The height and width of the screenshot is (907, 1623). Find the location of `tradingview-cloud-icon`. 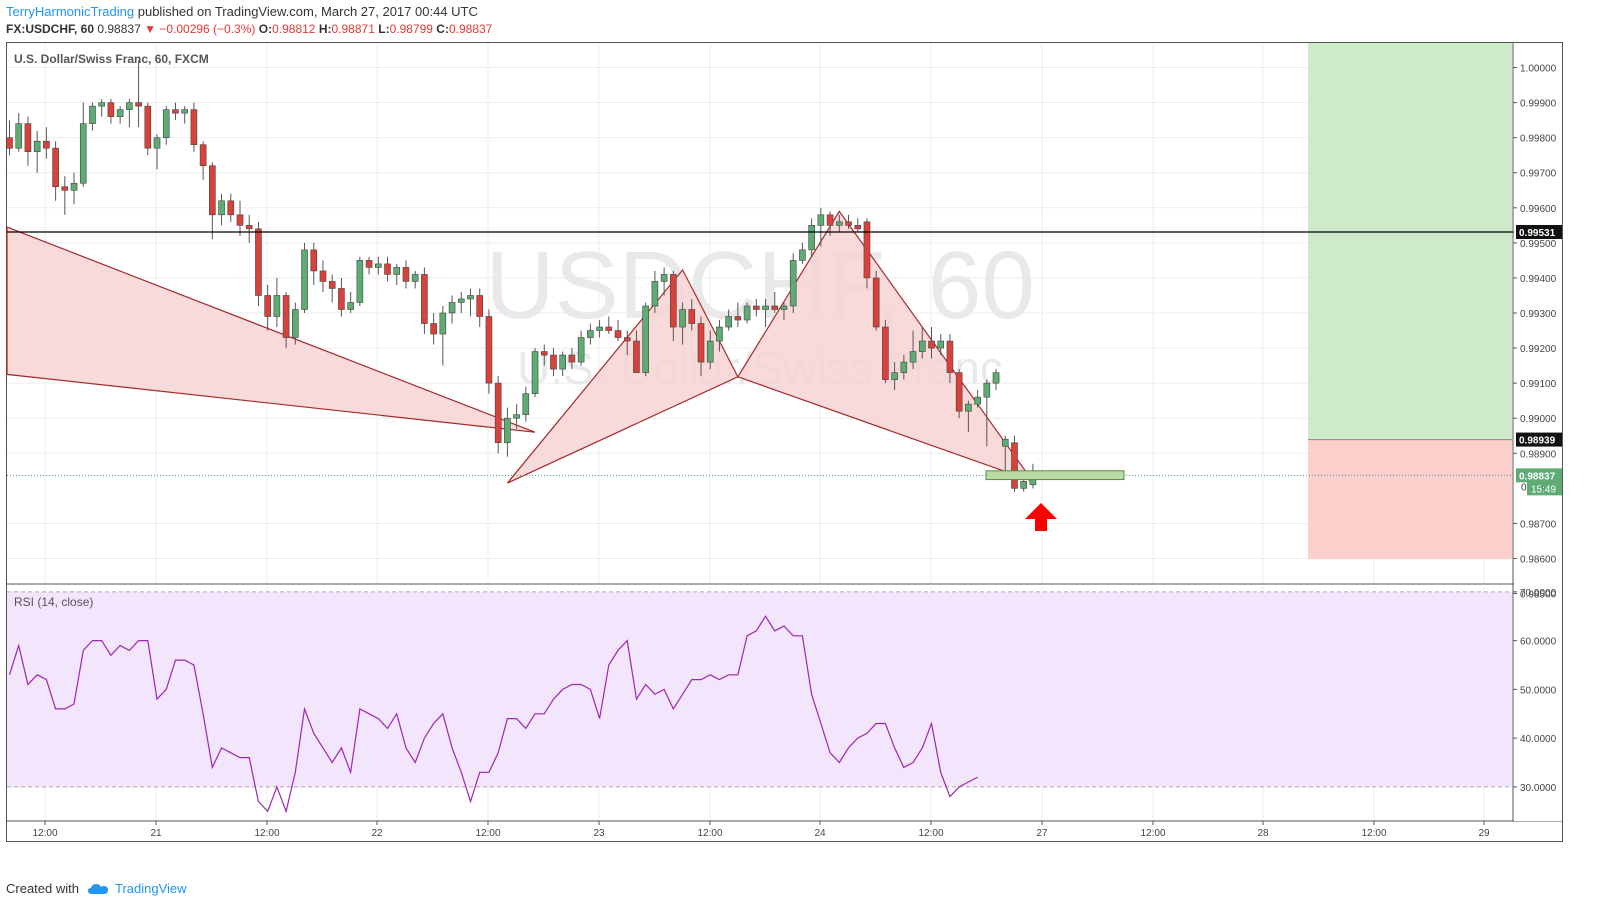

tradingview-cloud-icon is located at coordinates (97, 889).